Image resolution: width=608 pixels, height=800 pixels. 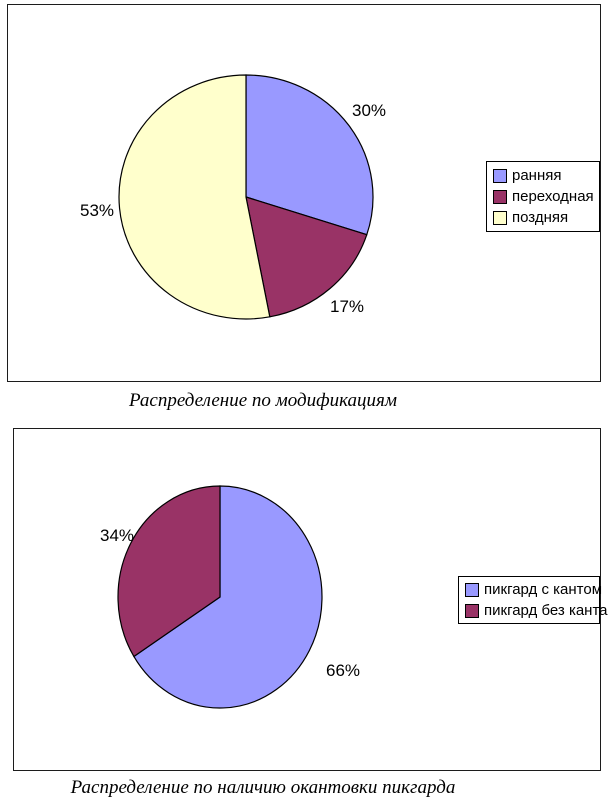 What do you see at coordinates (540, 217) in the screenshot?
I see `legend-label: поздняя` at bounding box center [540, 217].